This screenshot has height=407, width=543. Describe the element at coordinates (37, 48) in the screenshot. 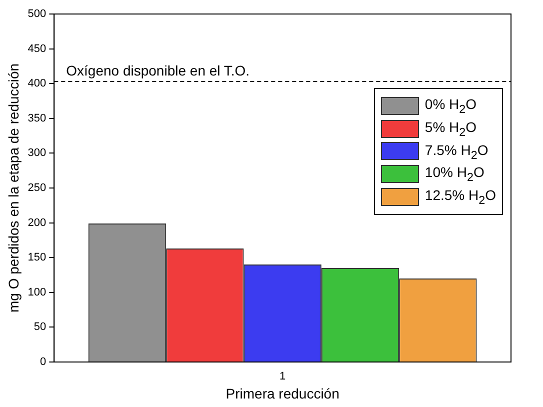

I see `y-tick-label: 450` at that location.